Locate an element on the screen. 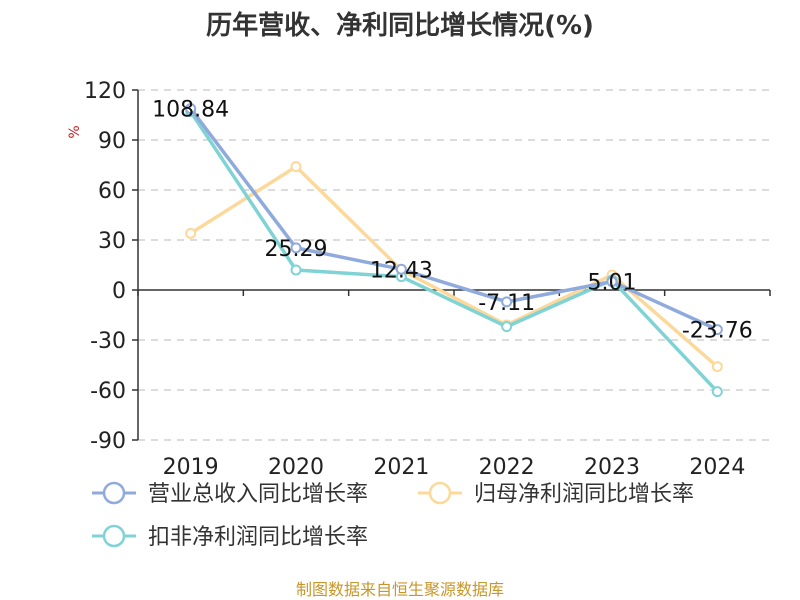 The height and width of the screenshot is (600, 800). y-axis-unit-label: % is located at coordinates (75, 131).